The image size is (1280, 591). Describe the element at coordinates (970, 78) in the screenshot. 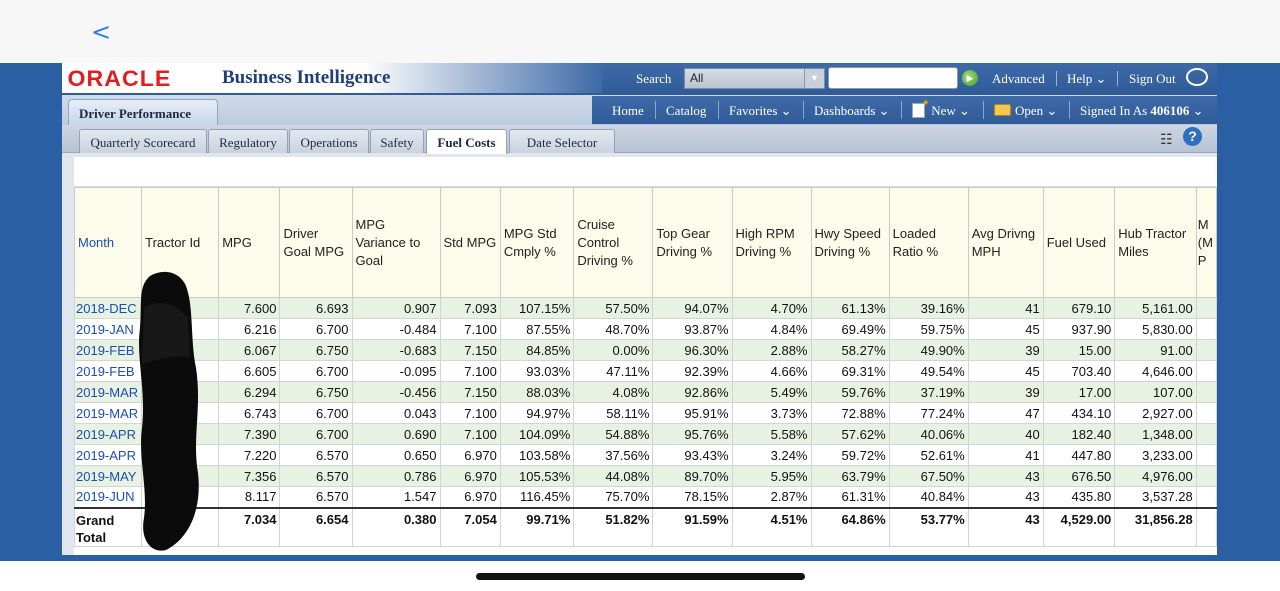

I see `search-go-icon: ▶` at that location.